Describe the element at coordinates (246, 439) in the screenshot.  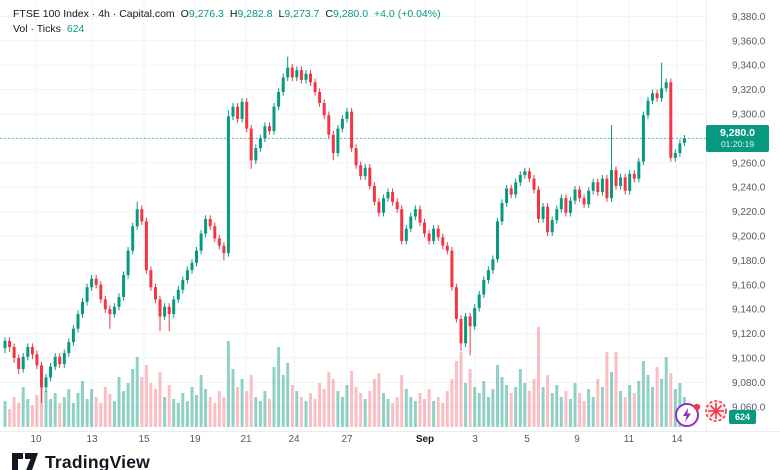
I see `time-axis-label: 21` at that location.